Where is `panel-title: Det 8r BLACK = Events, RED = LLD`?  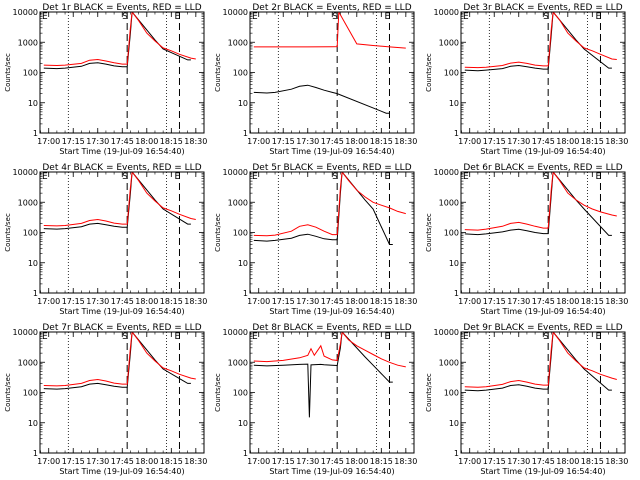
panel-title: Det 8r BLACK = Events, RED = LLD is located at coordinates (331, 328).